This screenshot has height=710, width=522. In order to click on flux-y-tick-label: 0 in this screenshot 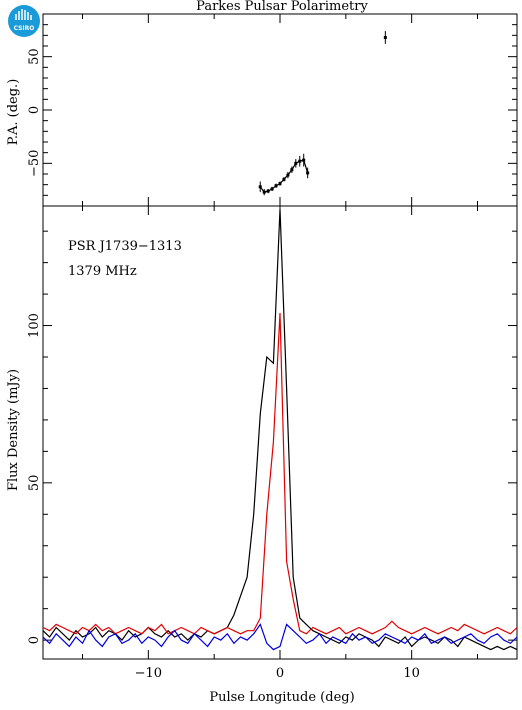, I will do `click(34, 640)`.